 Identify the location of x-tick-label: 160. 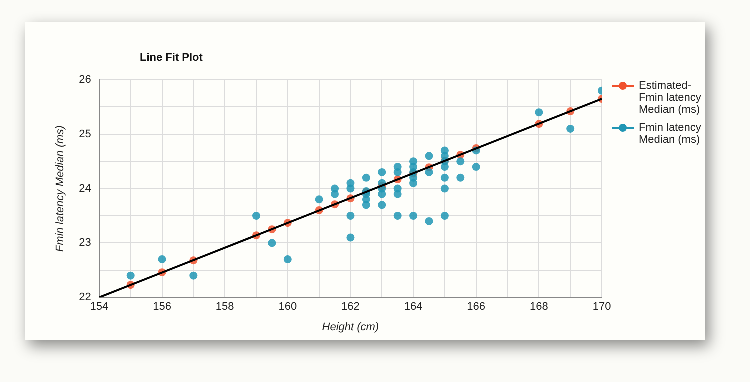
(288, 307).